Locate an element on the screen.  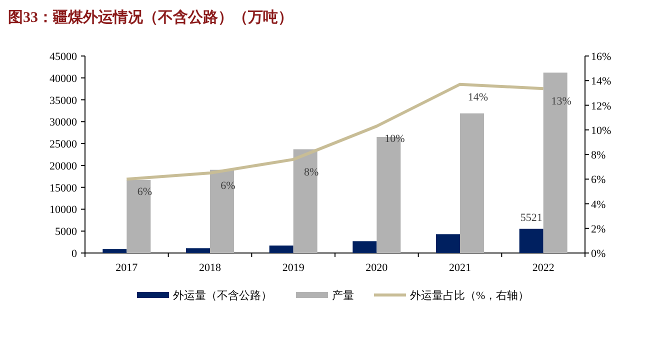
legend-label: 外运量（不含公路） is located at coordinates (222, 295).